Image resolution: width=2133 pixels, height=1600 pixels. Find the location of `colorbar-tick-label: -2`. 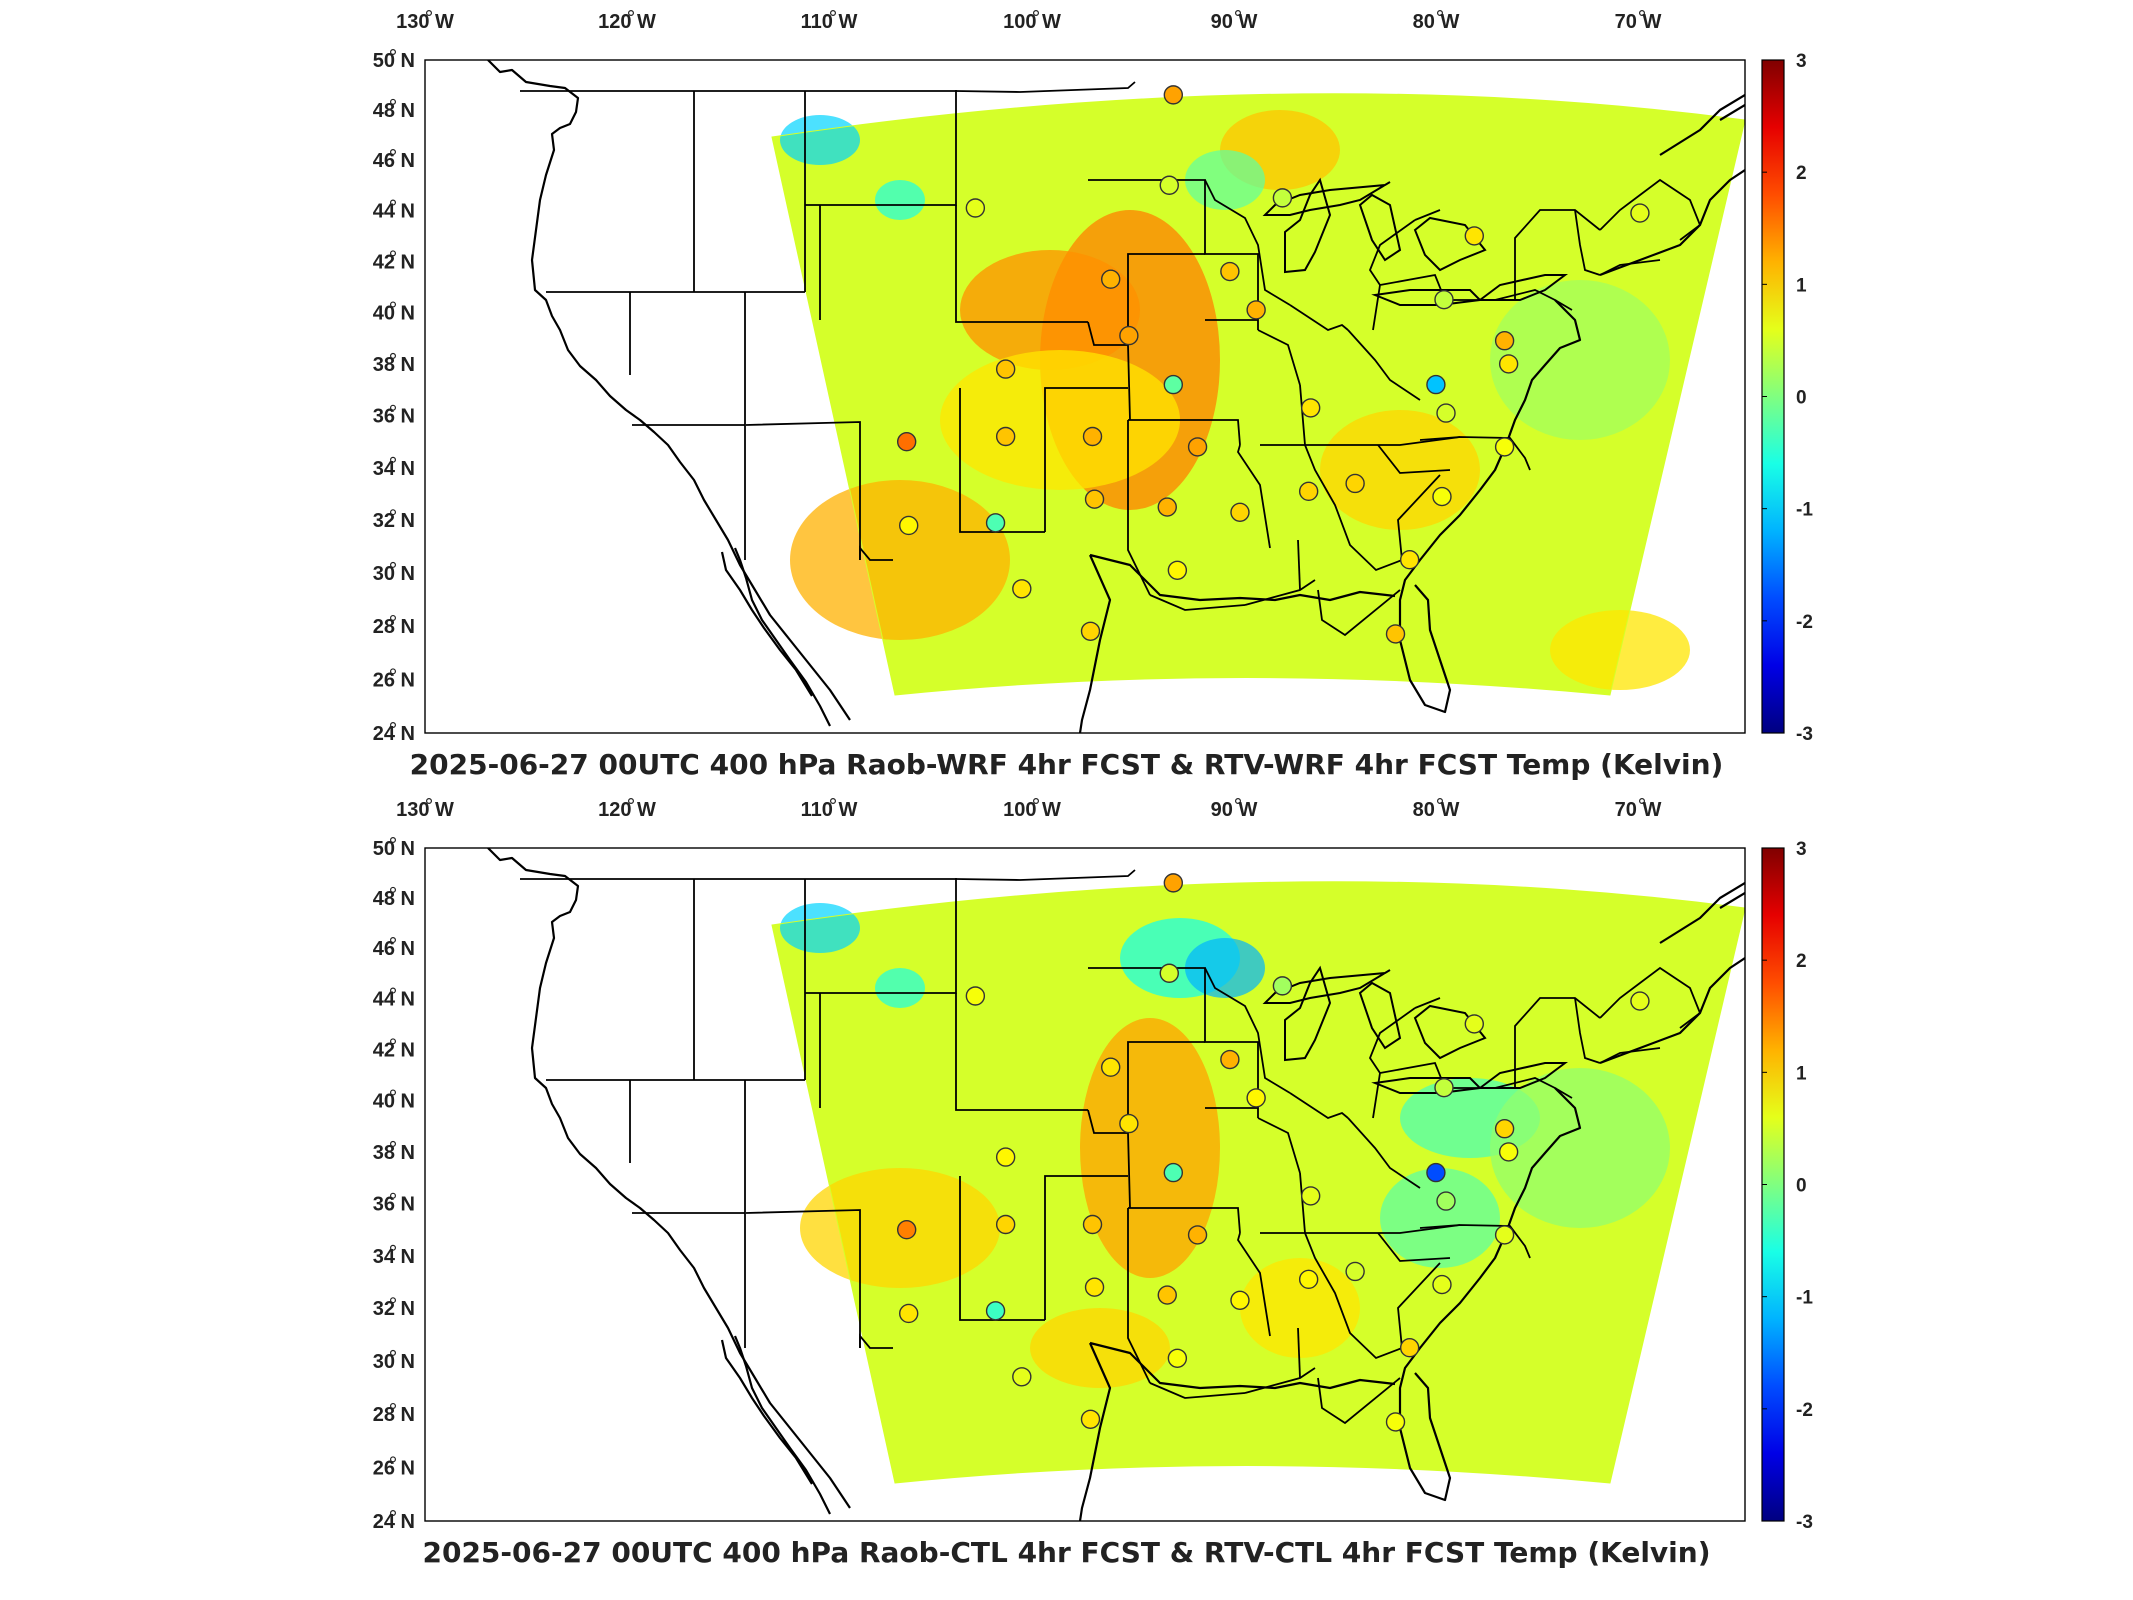

colorbar-tick-label: -2 is located at coordinates (1804, 1410).